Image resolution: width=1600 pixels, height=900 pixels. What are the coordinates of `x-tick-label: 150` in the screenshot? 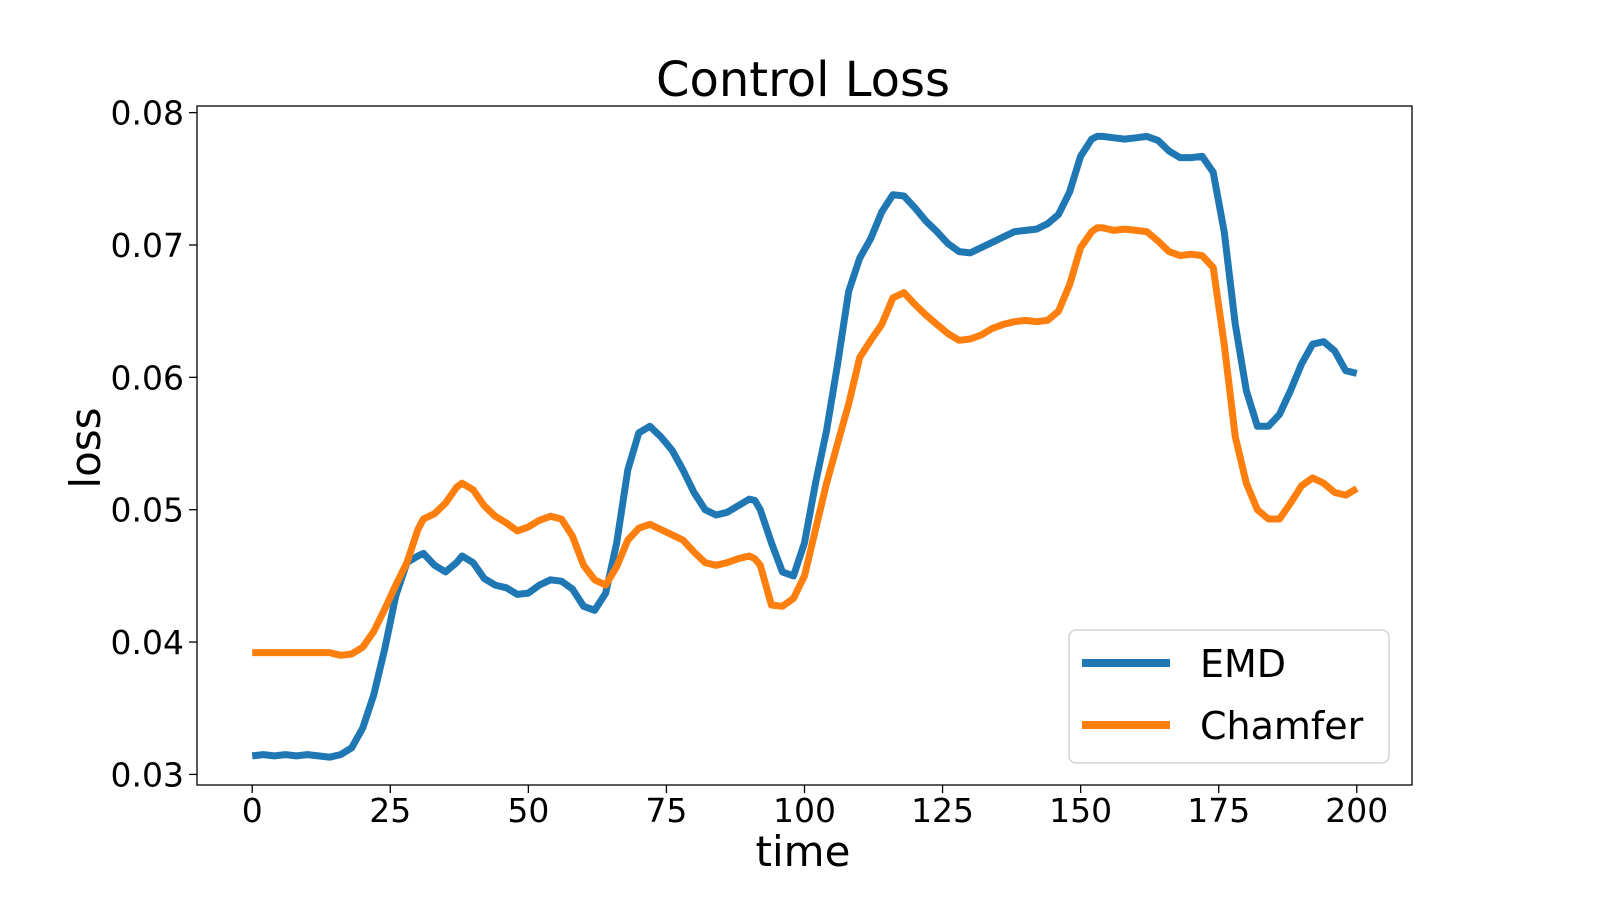 It's located at (1080, 810).